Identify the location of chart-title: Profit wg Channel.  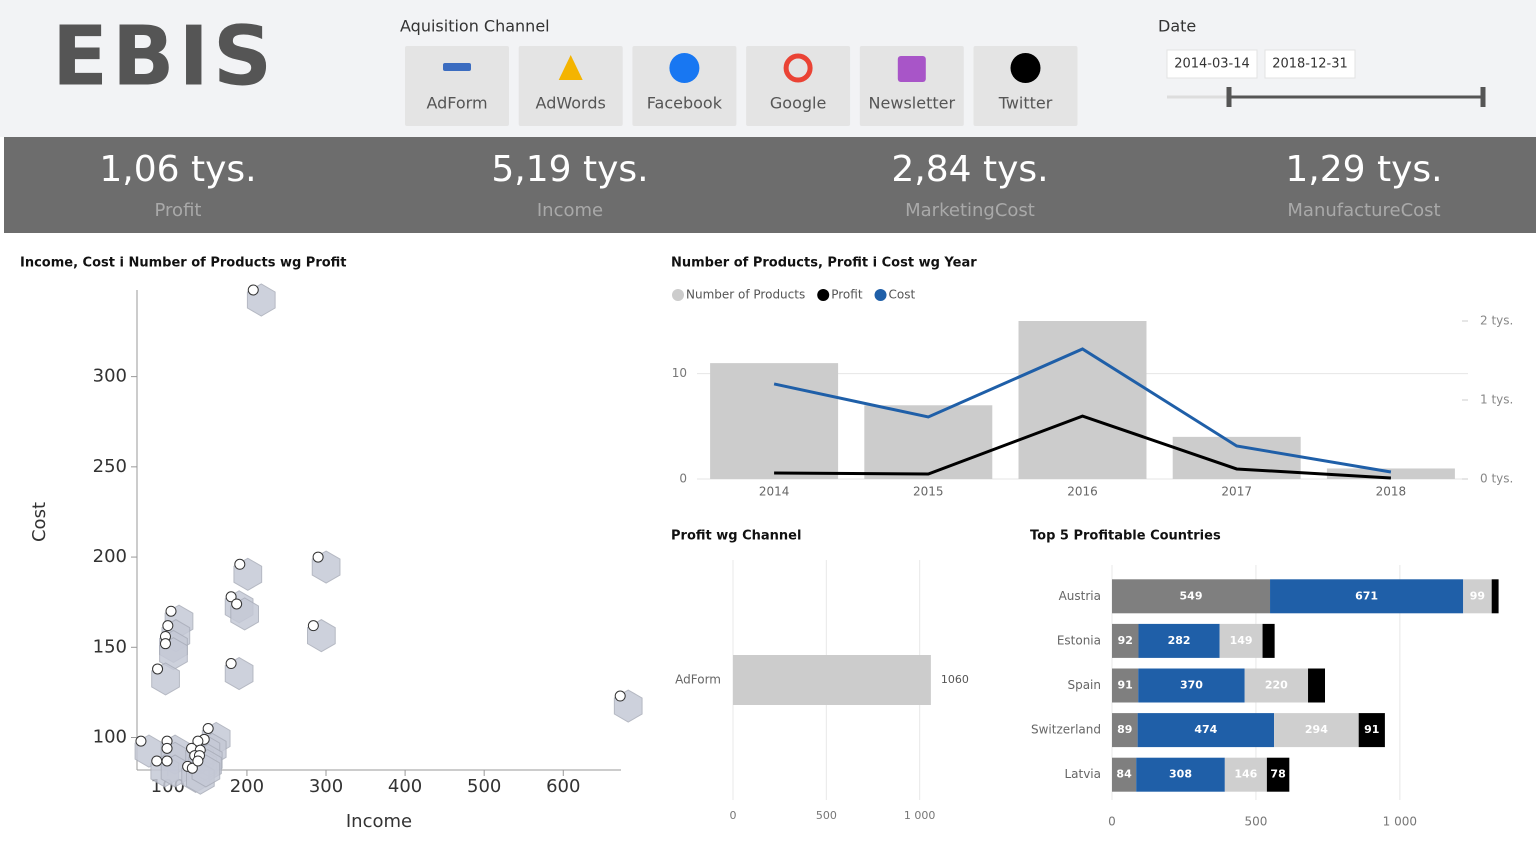
(736, 536).